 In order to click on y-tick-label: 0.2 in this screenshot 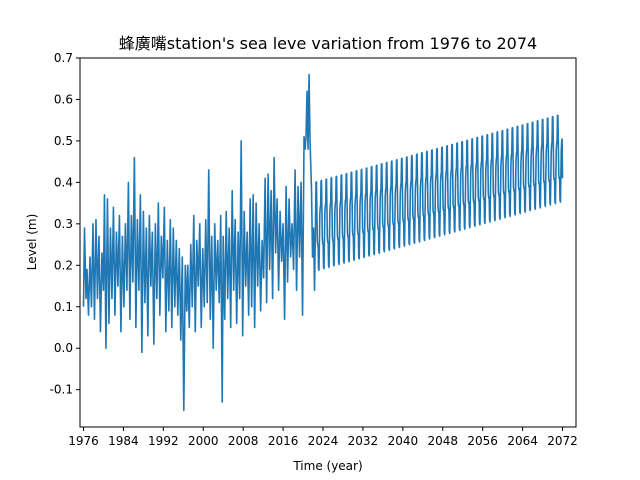, I will do `click(63, 265)`.